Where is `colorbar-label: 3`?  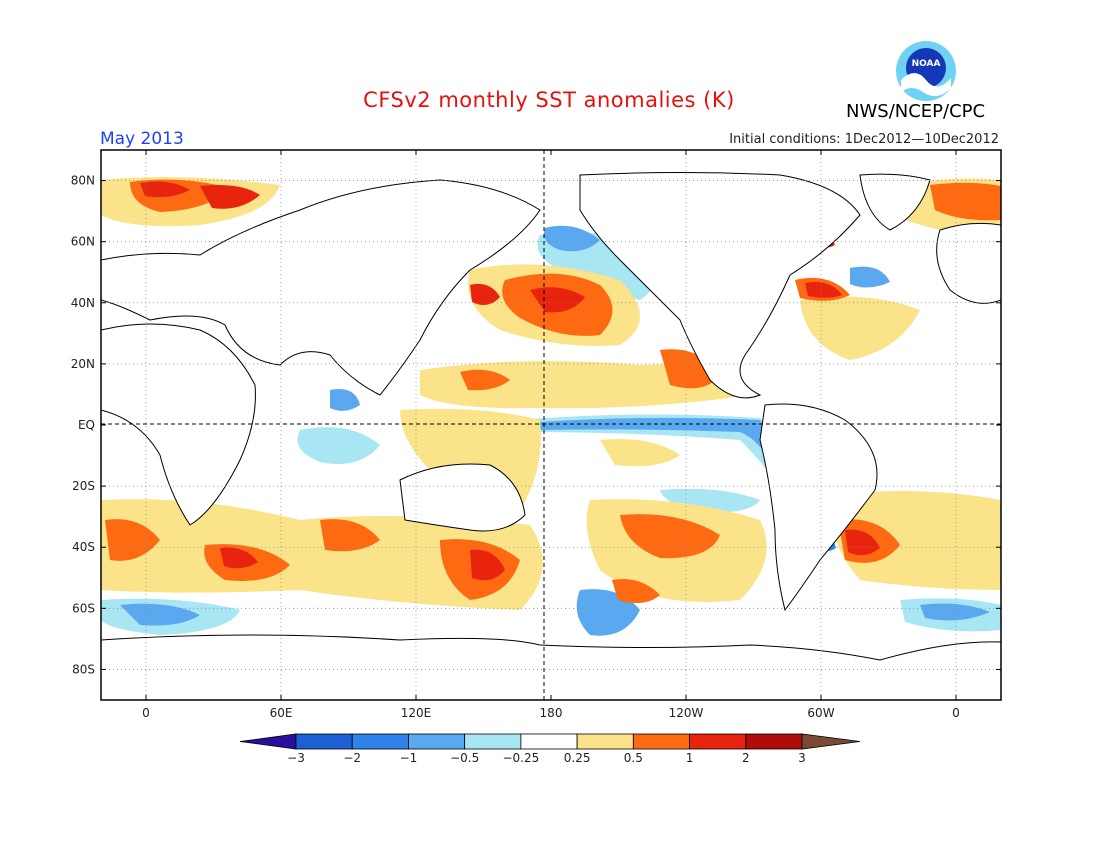 colorbar-label: 3 is located at coordinates (802, 758).